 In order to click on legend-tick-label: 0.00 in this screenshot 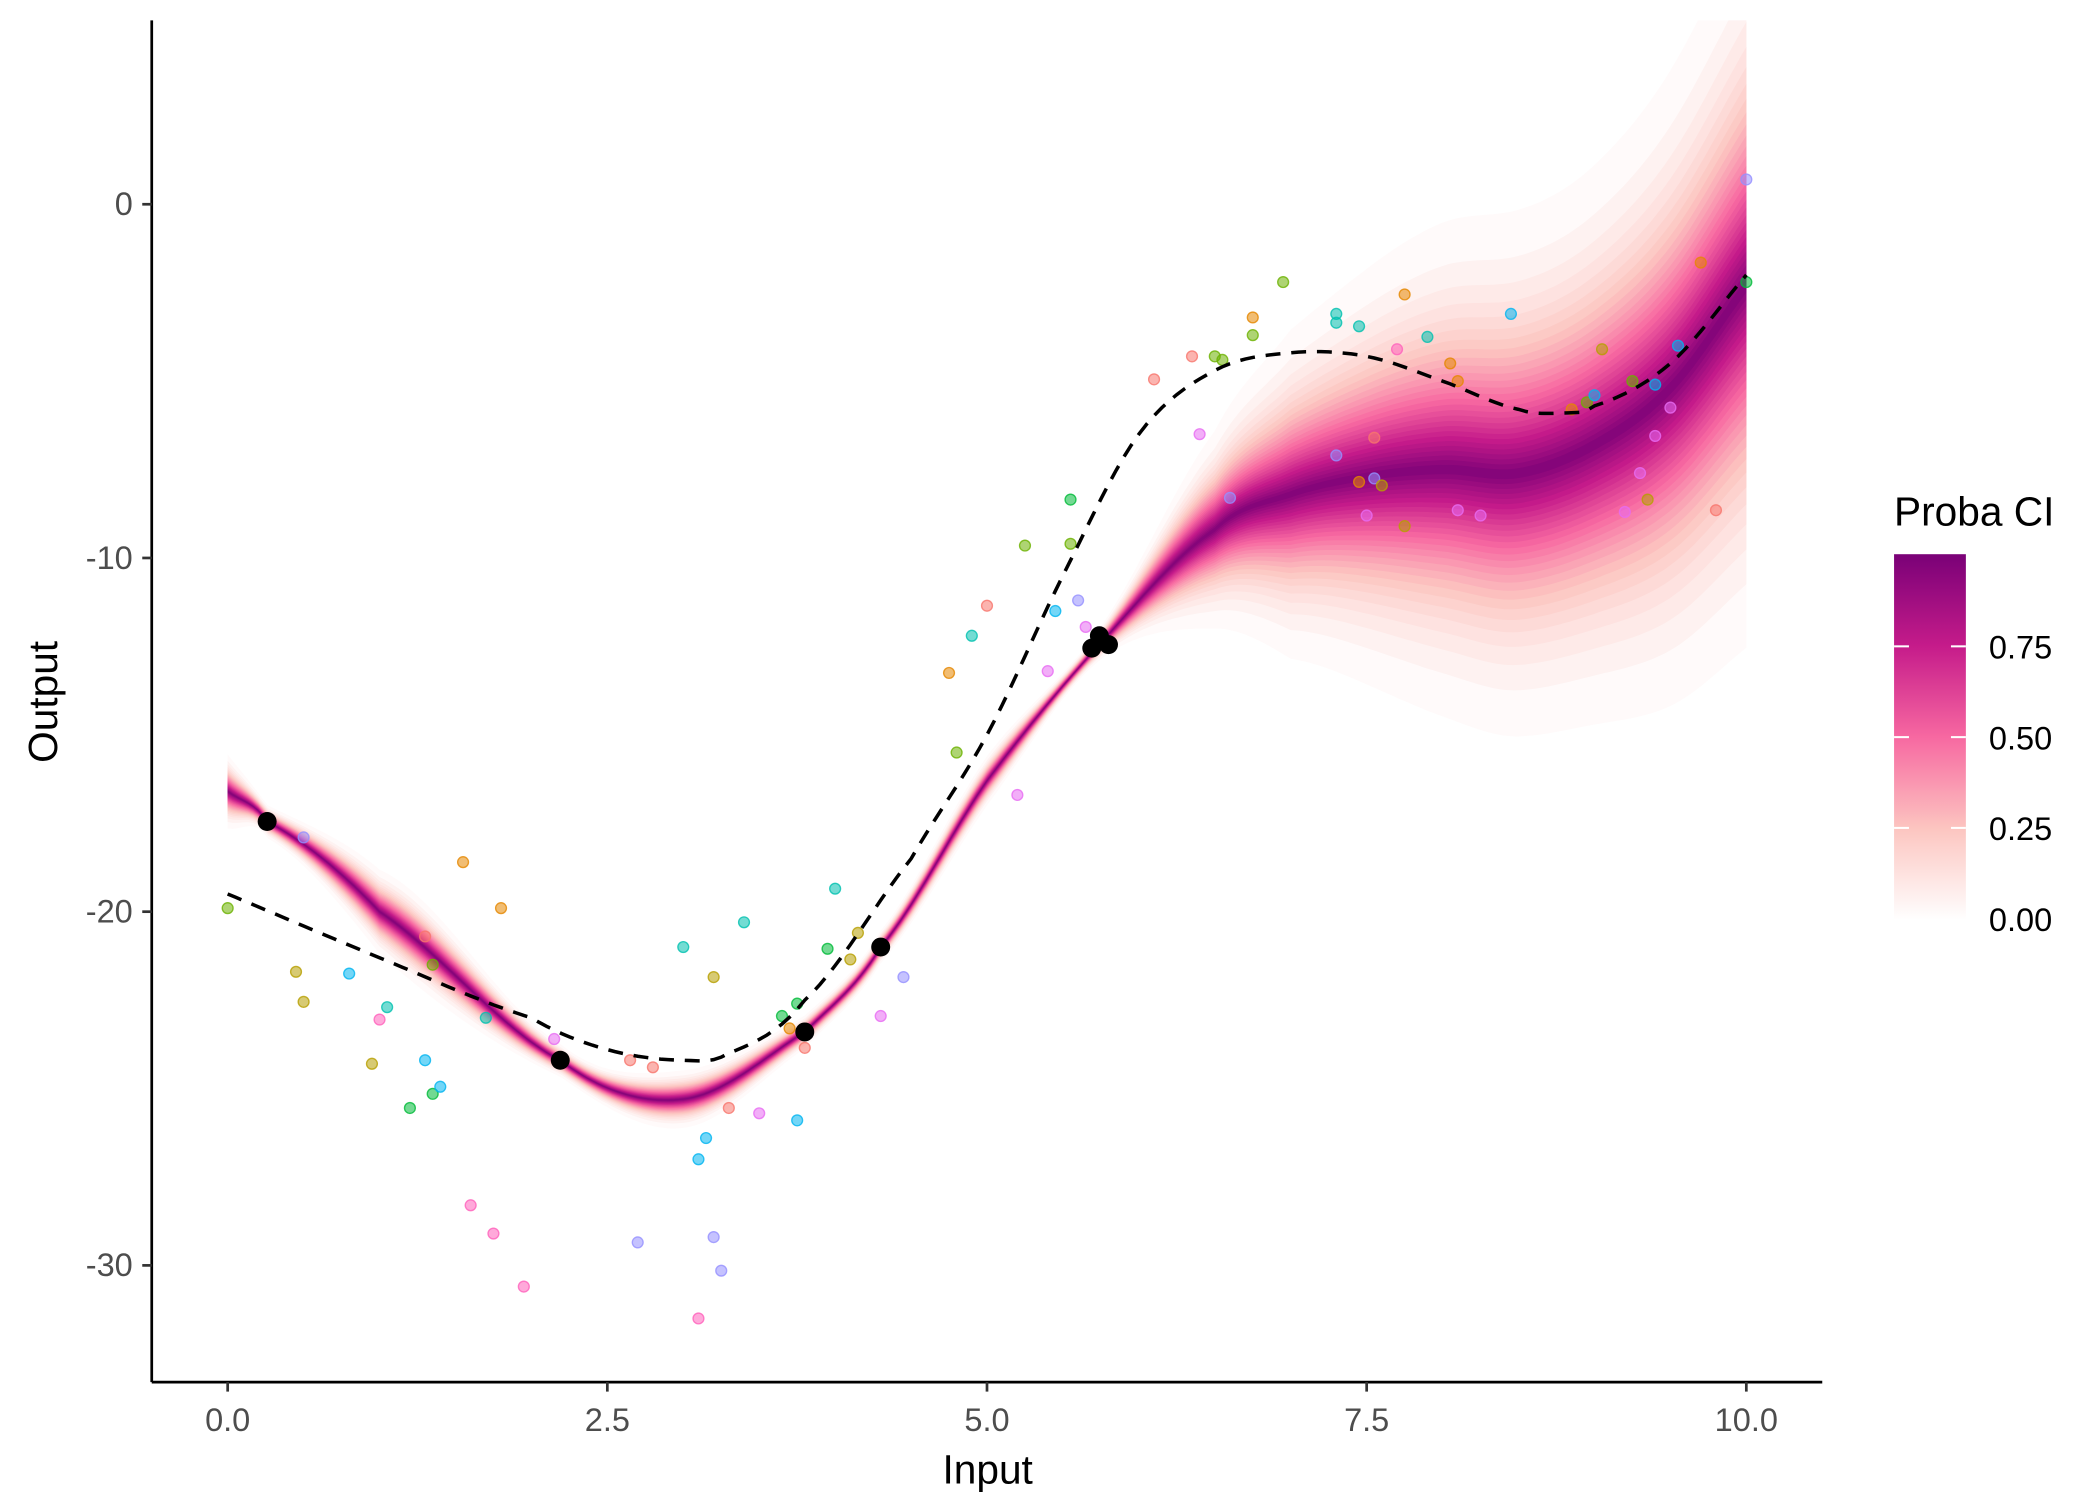, I will do `click(2020, 920)`.